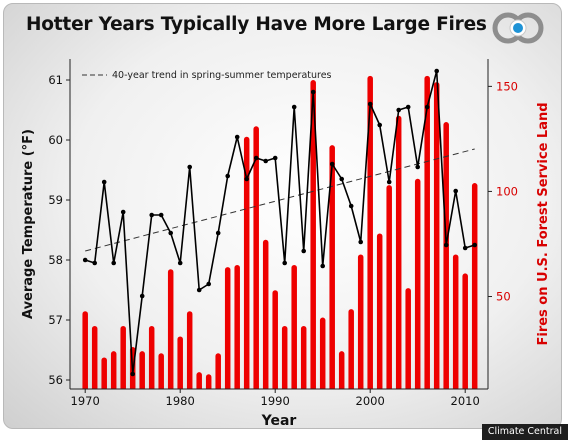  Describe the element at coordinates (503, 297) in the screenshot. I see `right-tick-label: 50` at that location.